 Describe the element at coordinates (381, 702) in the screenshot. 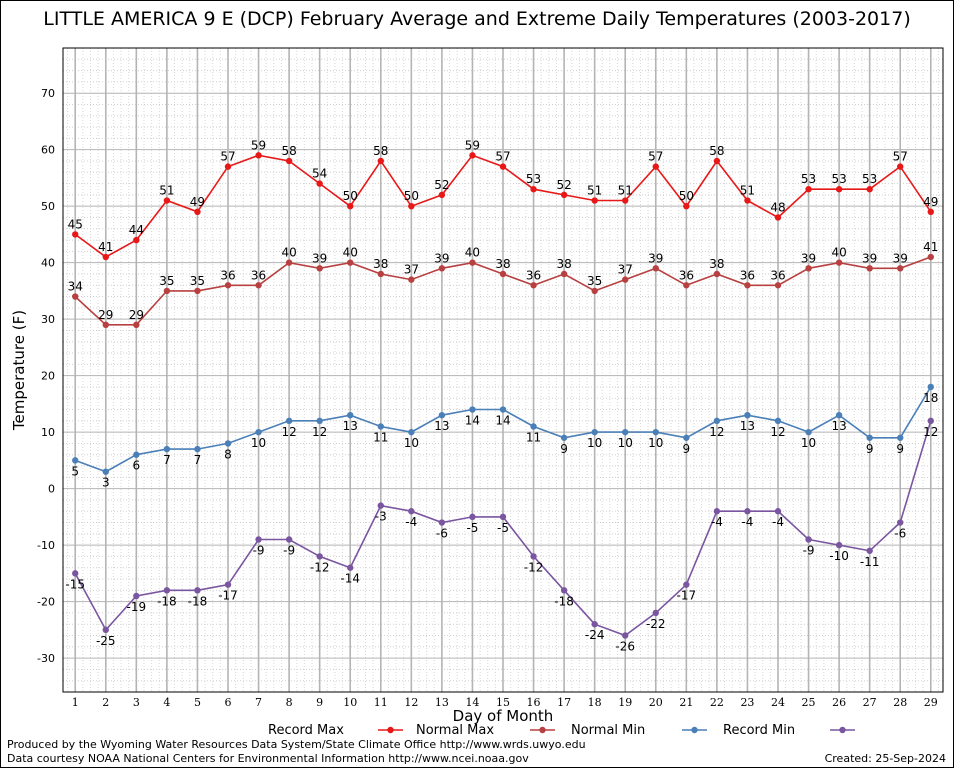

I see `x-tick-label: 11` at that location.